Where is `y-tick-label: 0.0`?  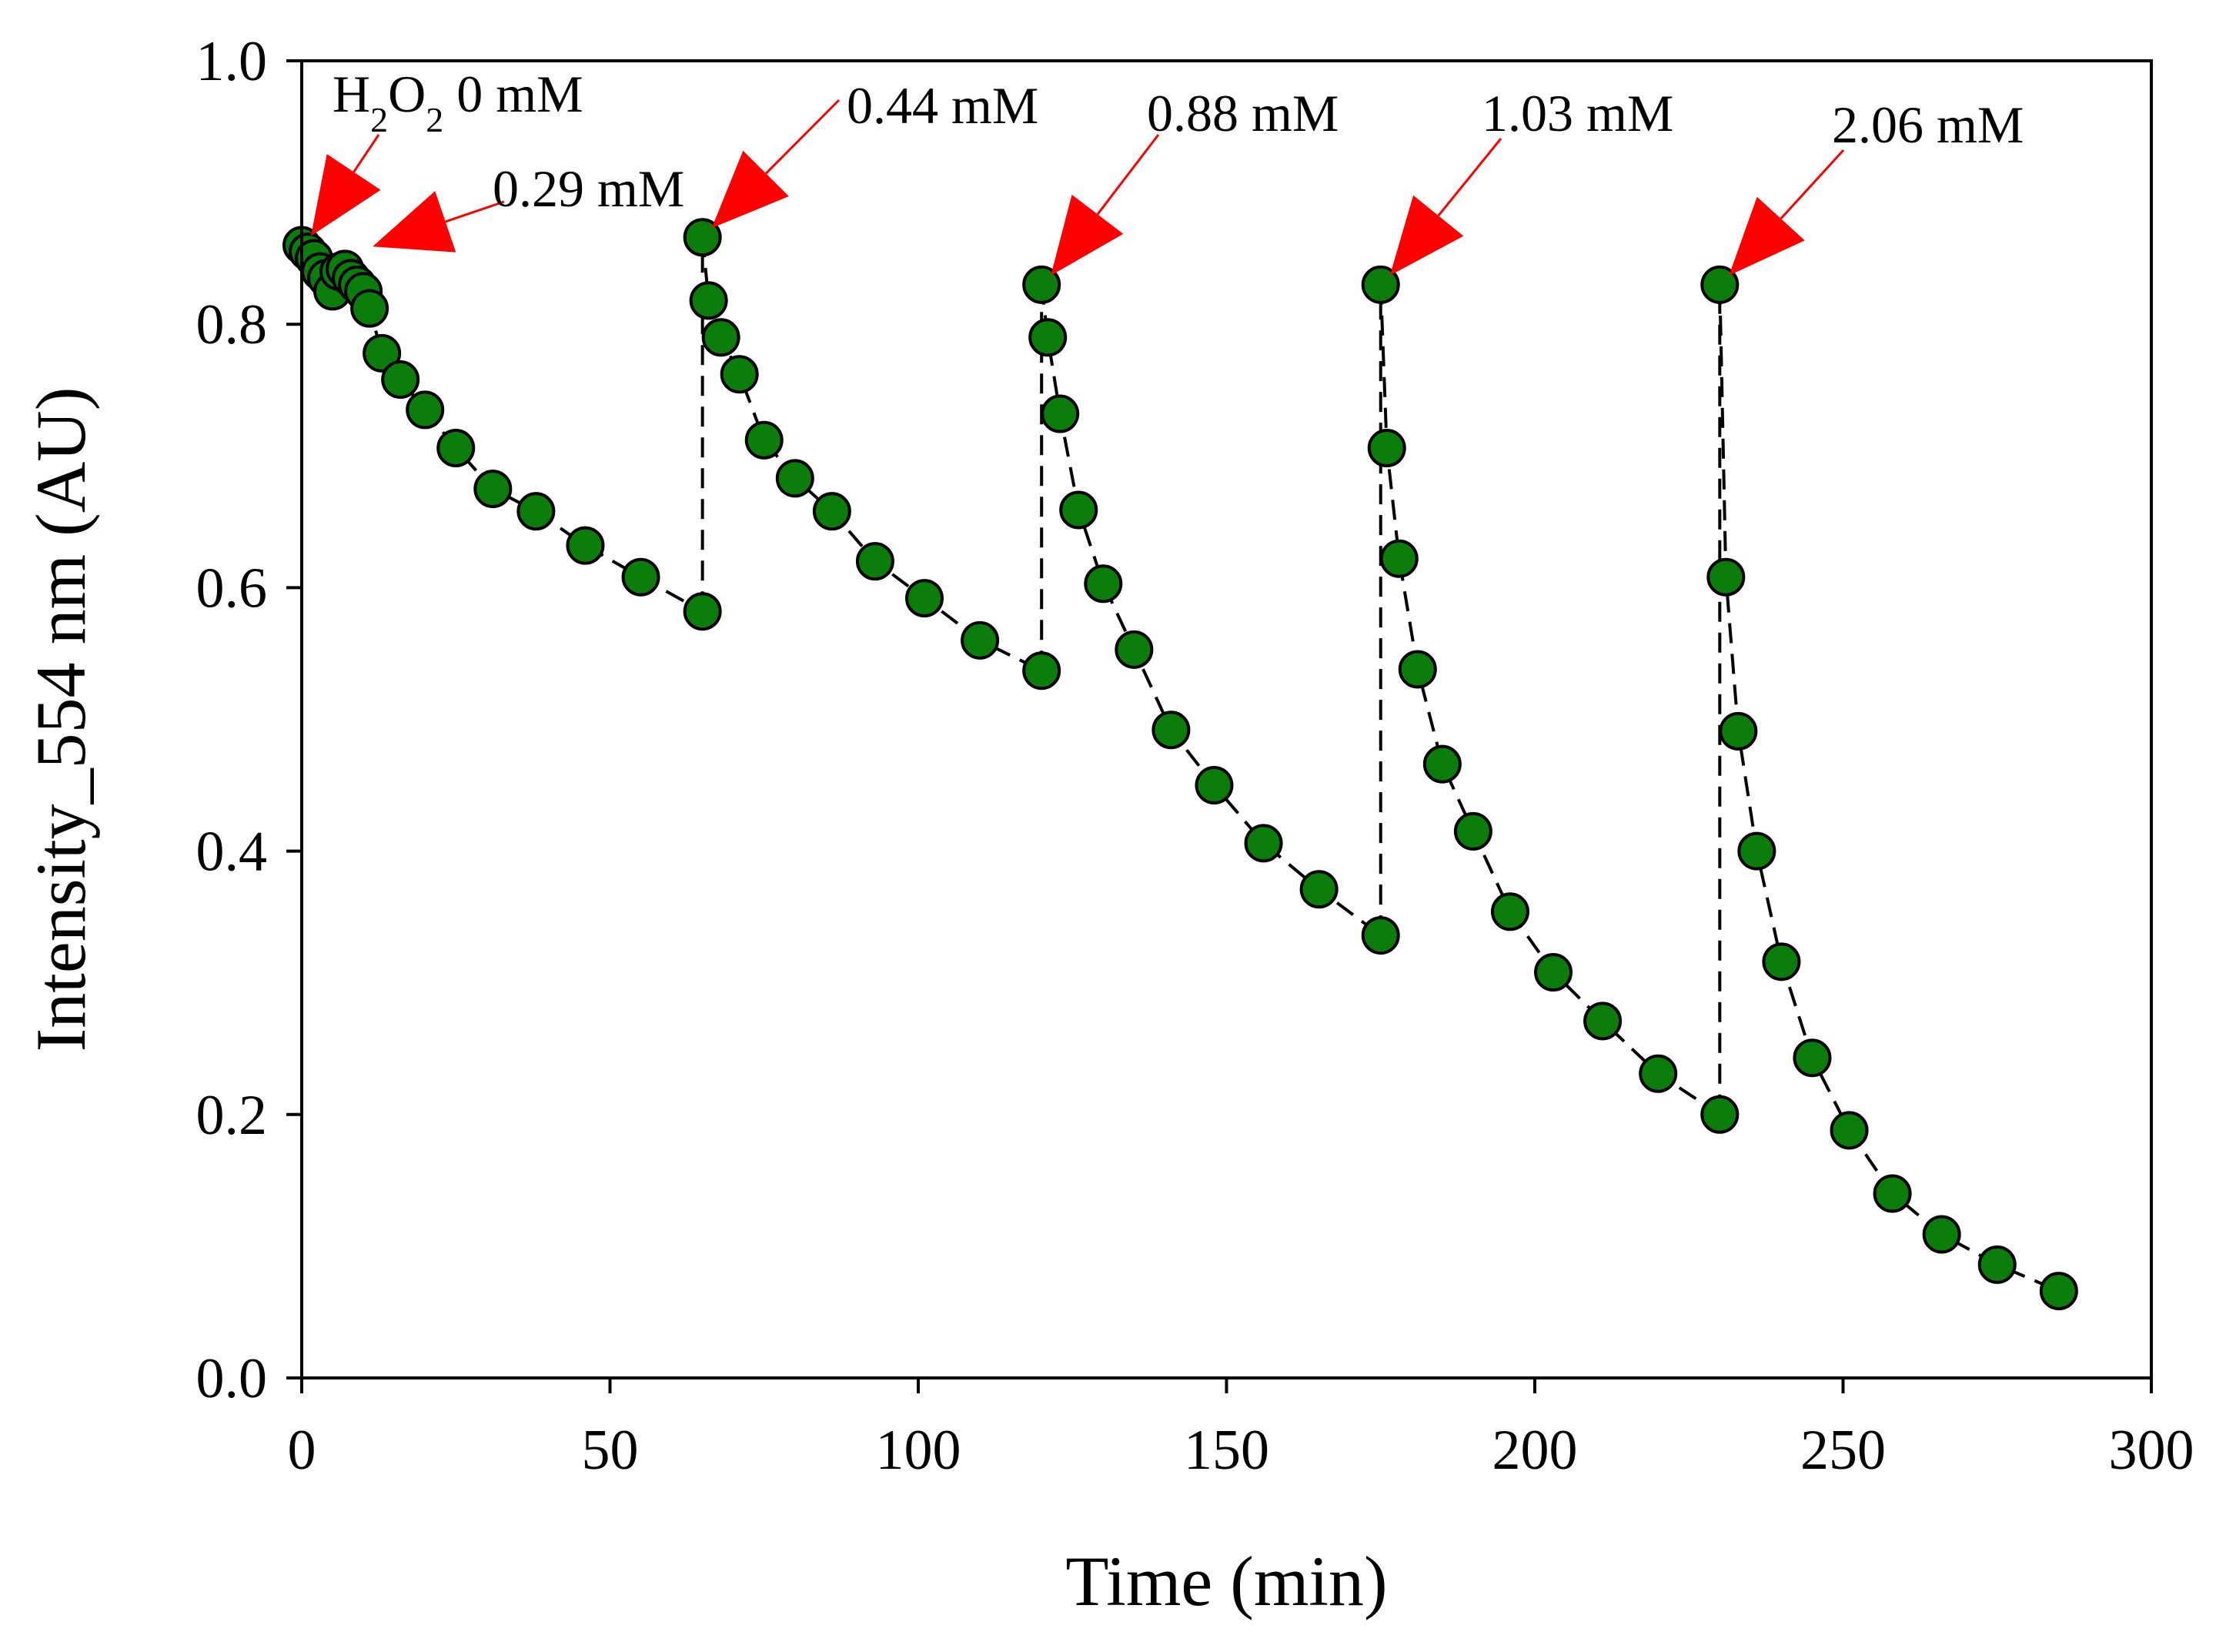 y-tick-label: 0.0 is located at coordinates (232, 1378).